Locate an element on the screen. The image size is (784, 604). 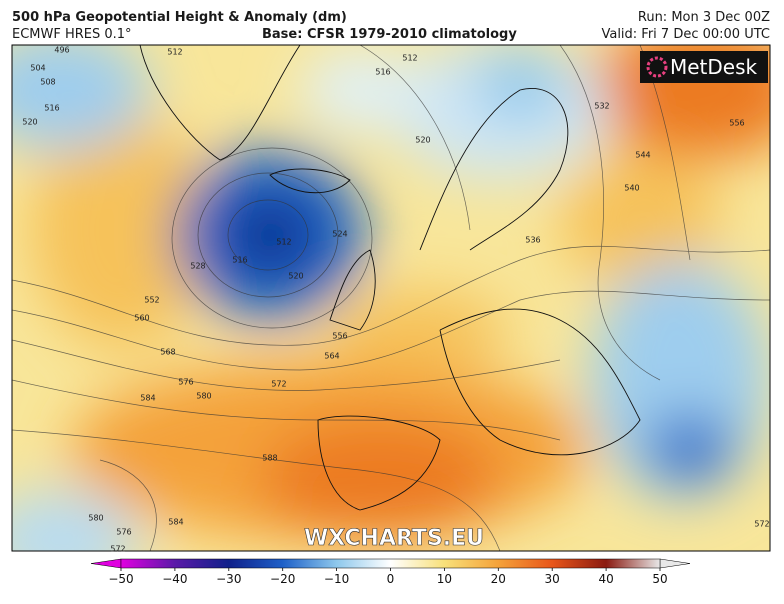
colorbar-tick-label: −40 is located at coordinates (174, 579).